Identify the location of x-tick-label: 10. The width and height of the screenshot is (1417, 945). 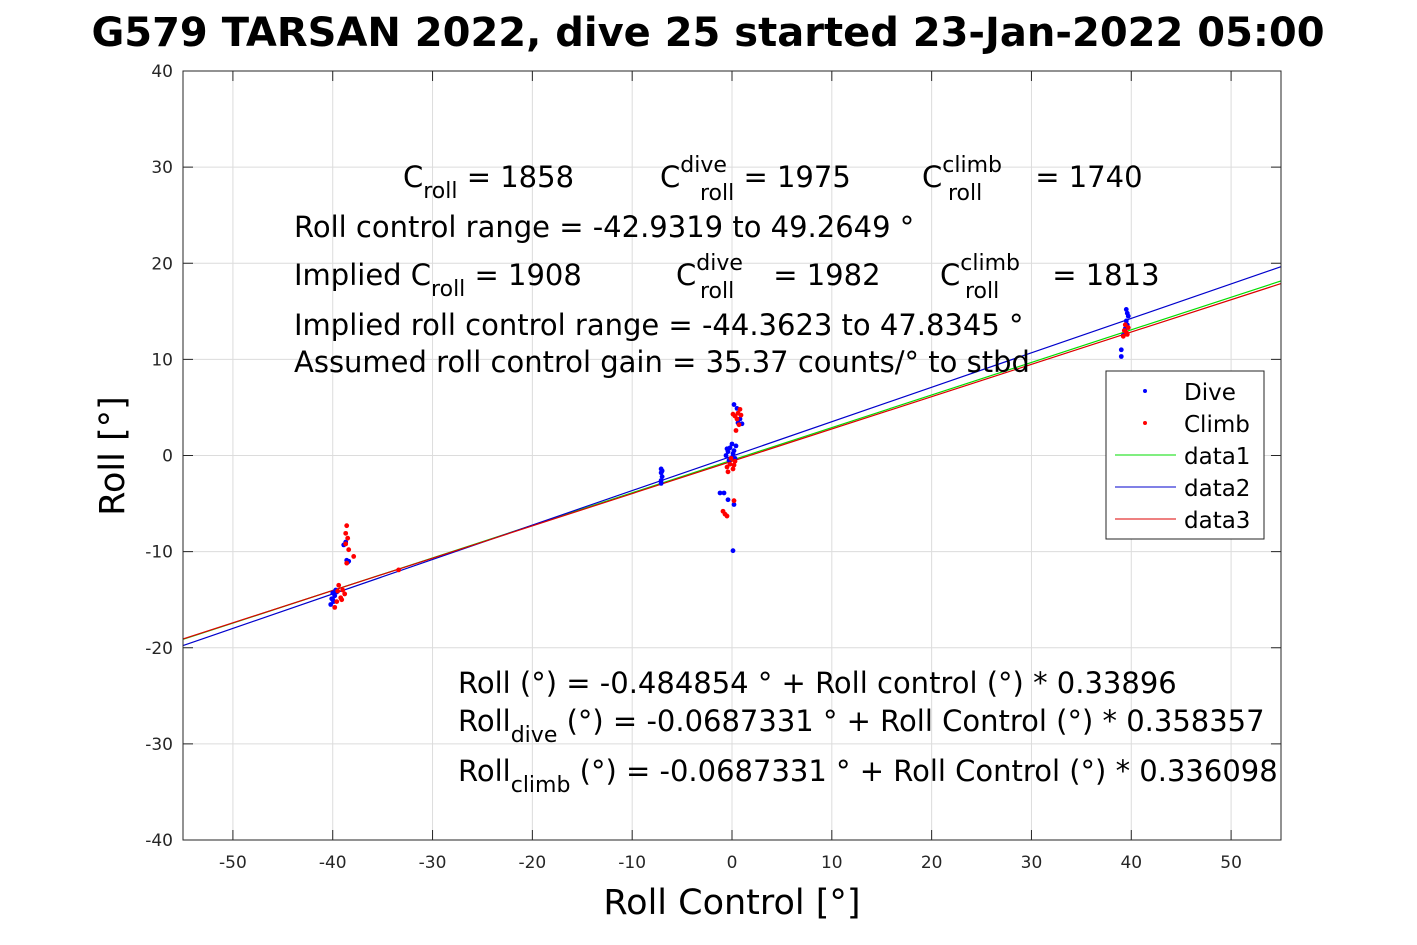
(832, 863).